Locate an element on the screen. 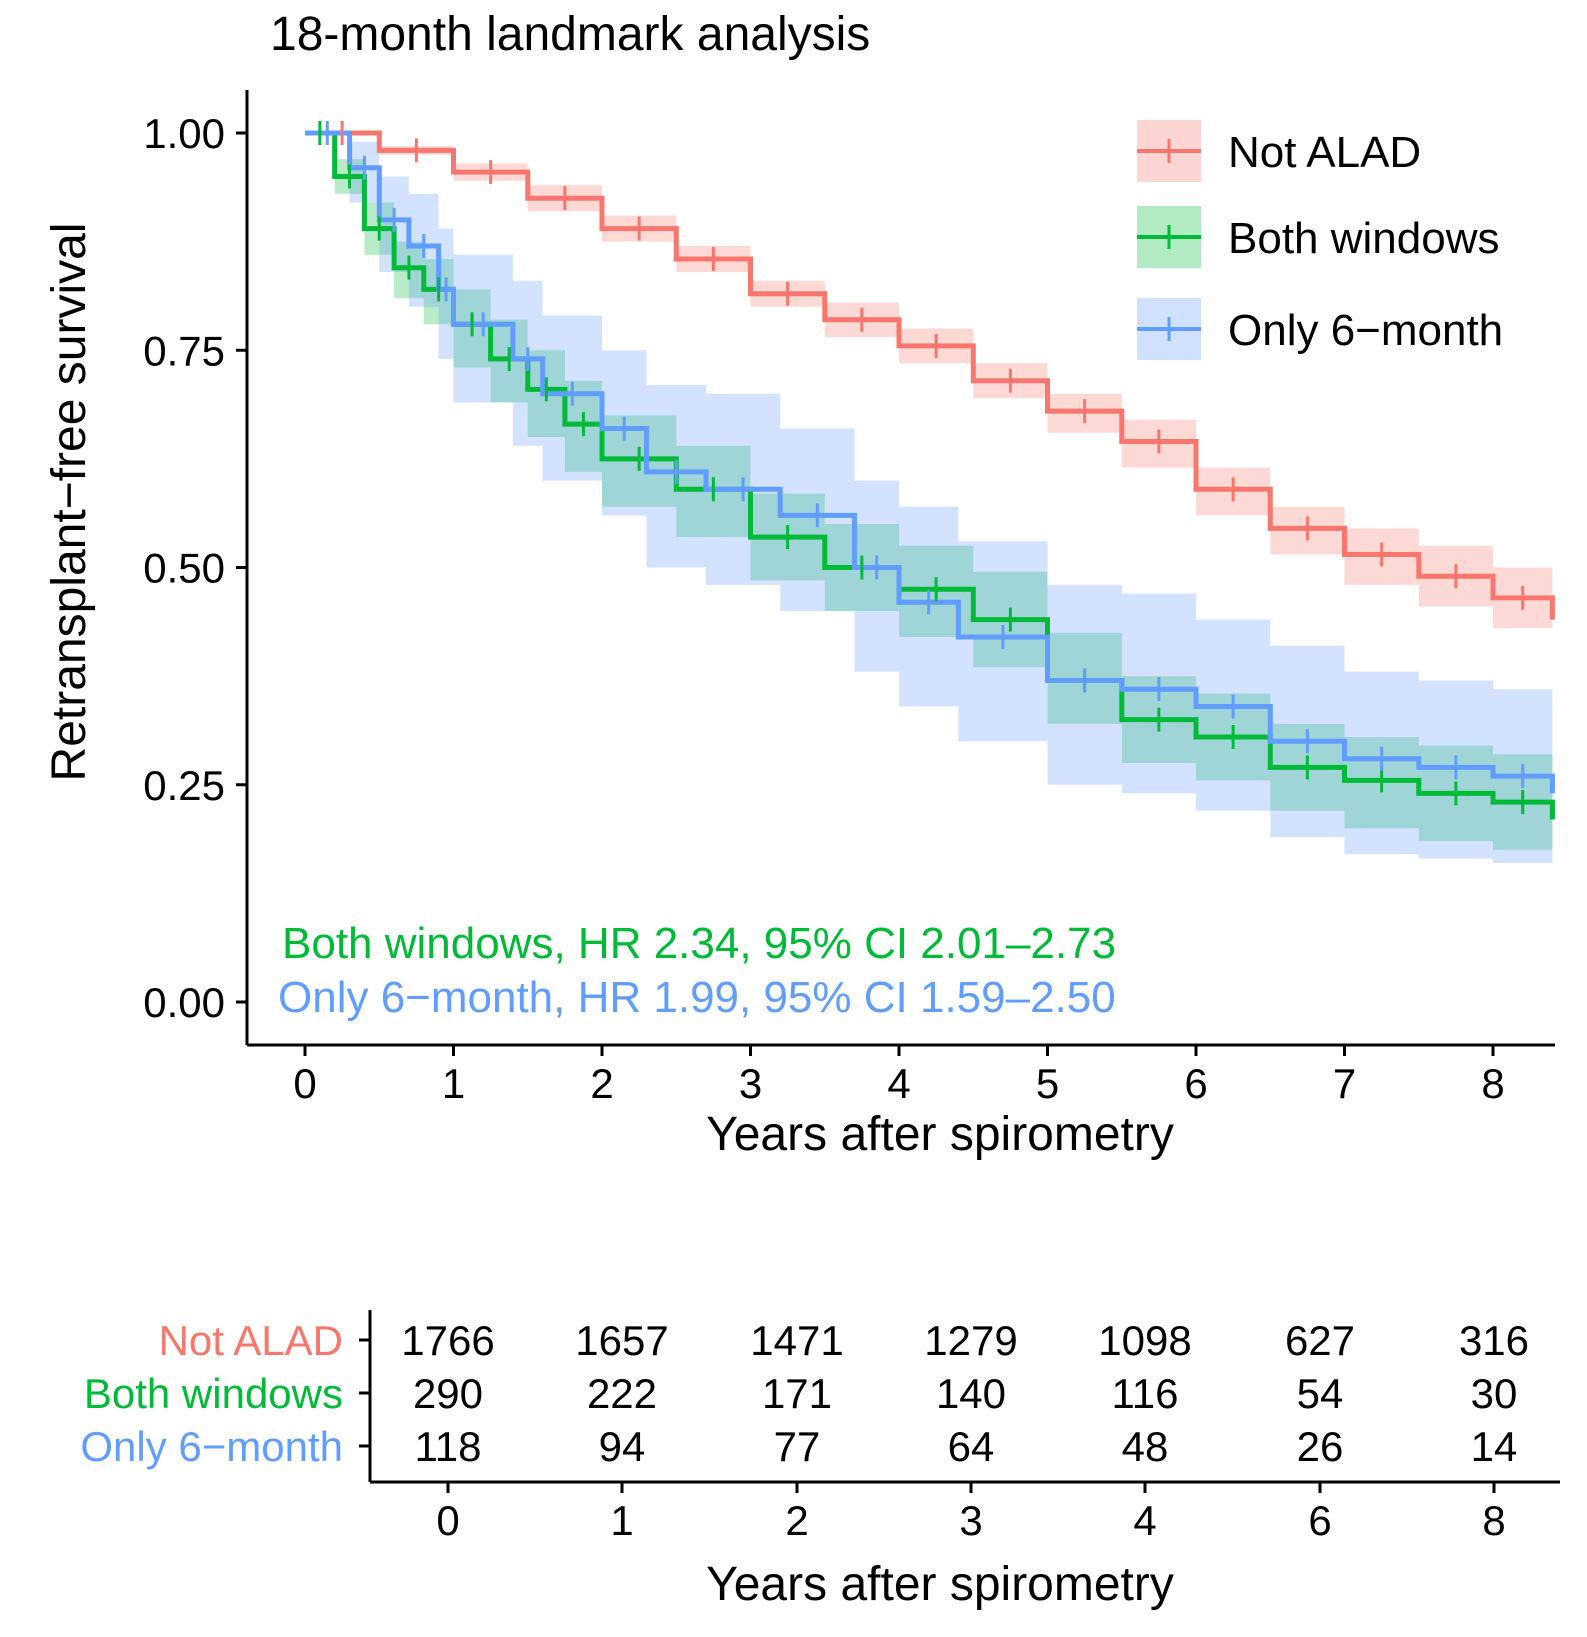  risk-table-row-labels: Not ALAD Both windows Only 6−month is located at coordinates (225, 1393).